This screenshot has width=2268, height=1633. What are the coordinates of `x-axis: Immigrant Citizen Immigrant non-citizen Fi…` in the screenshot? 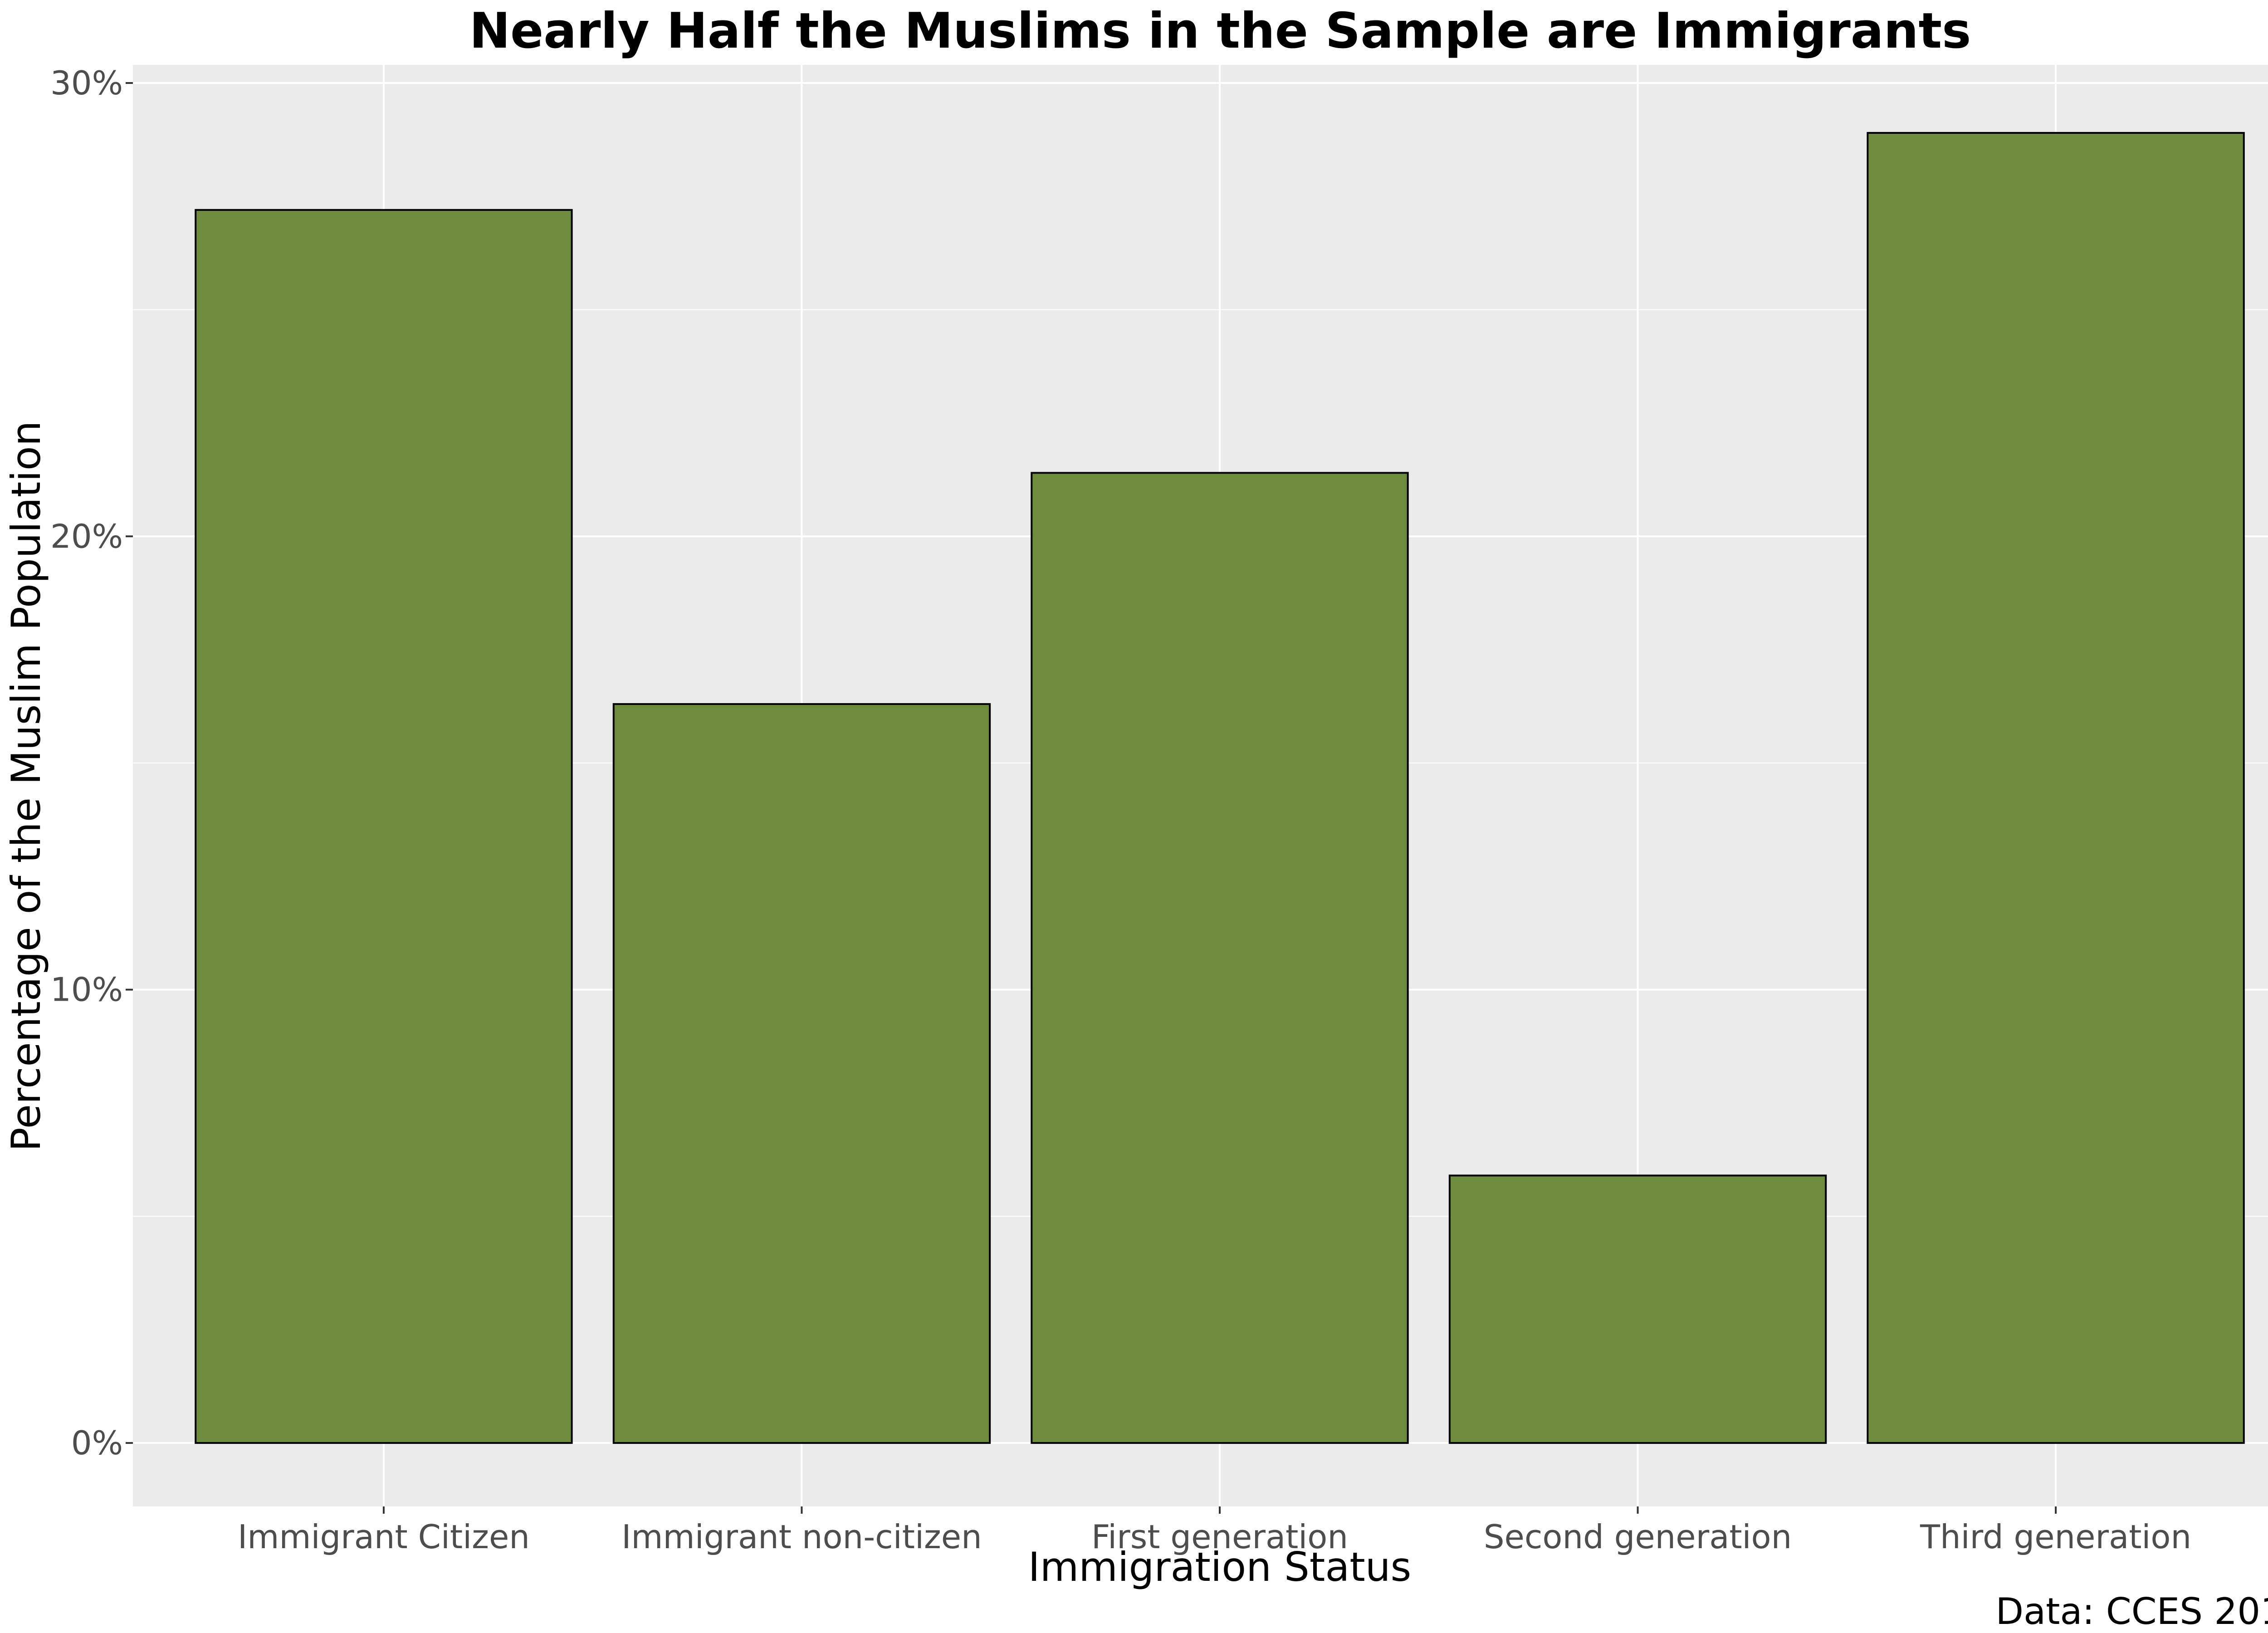 It's located at (1214, 1531).